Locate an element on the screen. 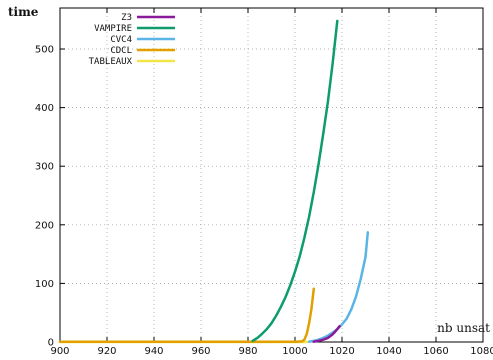 Image resolution: width=493 pixels, height=360 pixels. legend-label-cdcl: CDCL is located at coordinates (121, 51).